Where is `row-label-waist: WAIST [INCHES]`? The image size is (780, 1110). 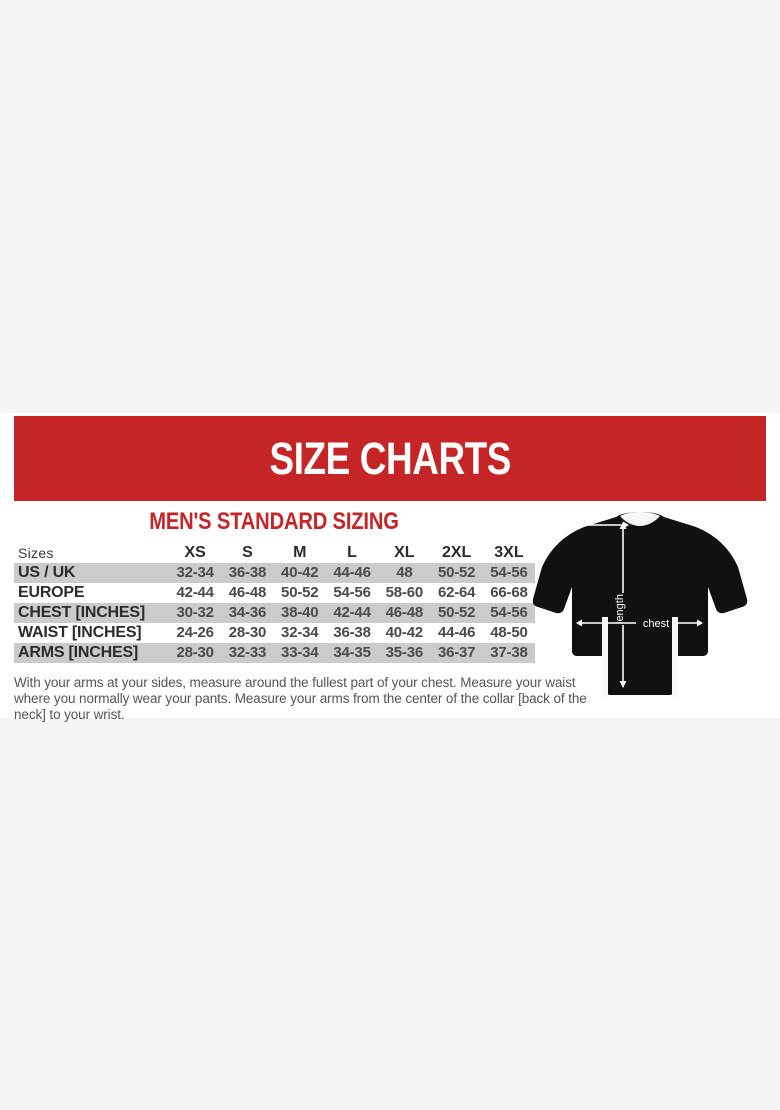 row-label-waist: WAIST [INCHES] is located at coordinates (80, 632).